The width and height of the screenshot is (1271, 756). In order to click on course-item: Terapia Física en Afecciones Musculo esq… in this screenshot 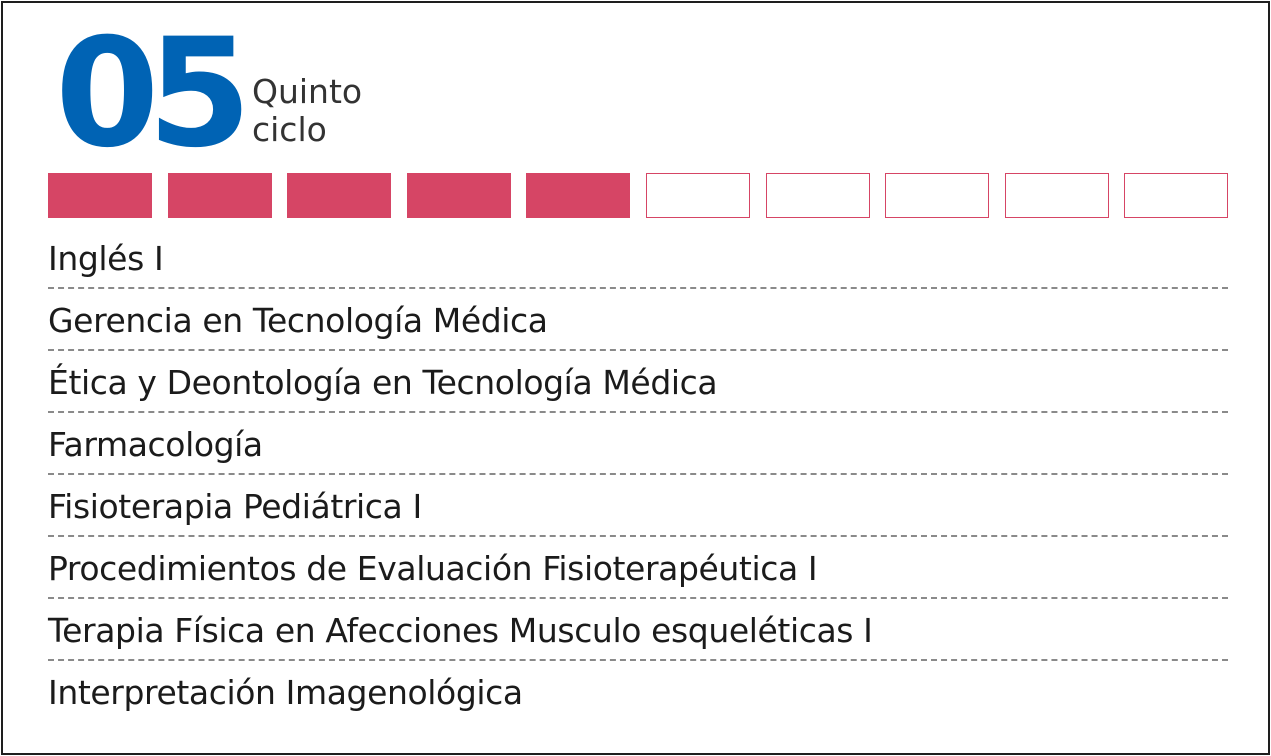, I will do `click(638, 630)`.